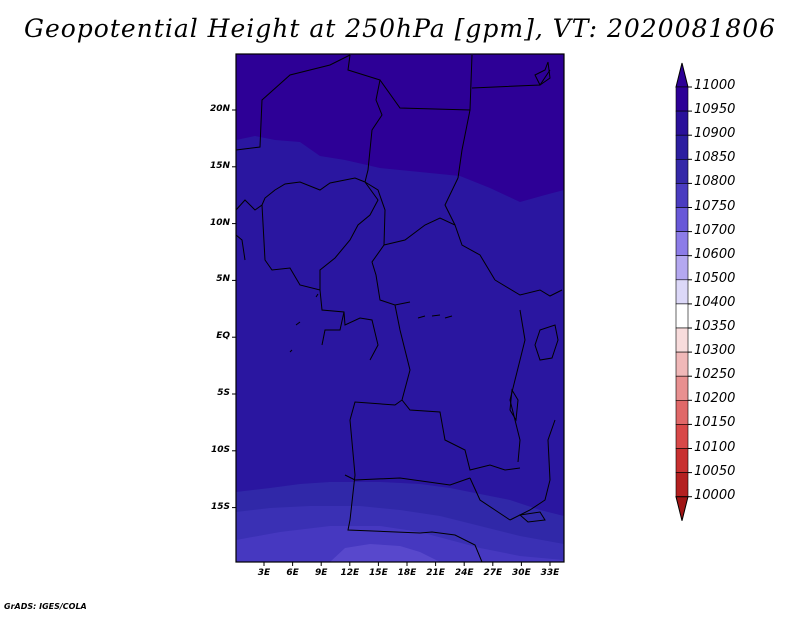  I want to click on colorbar-label: 10350, so click(715, 326).